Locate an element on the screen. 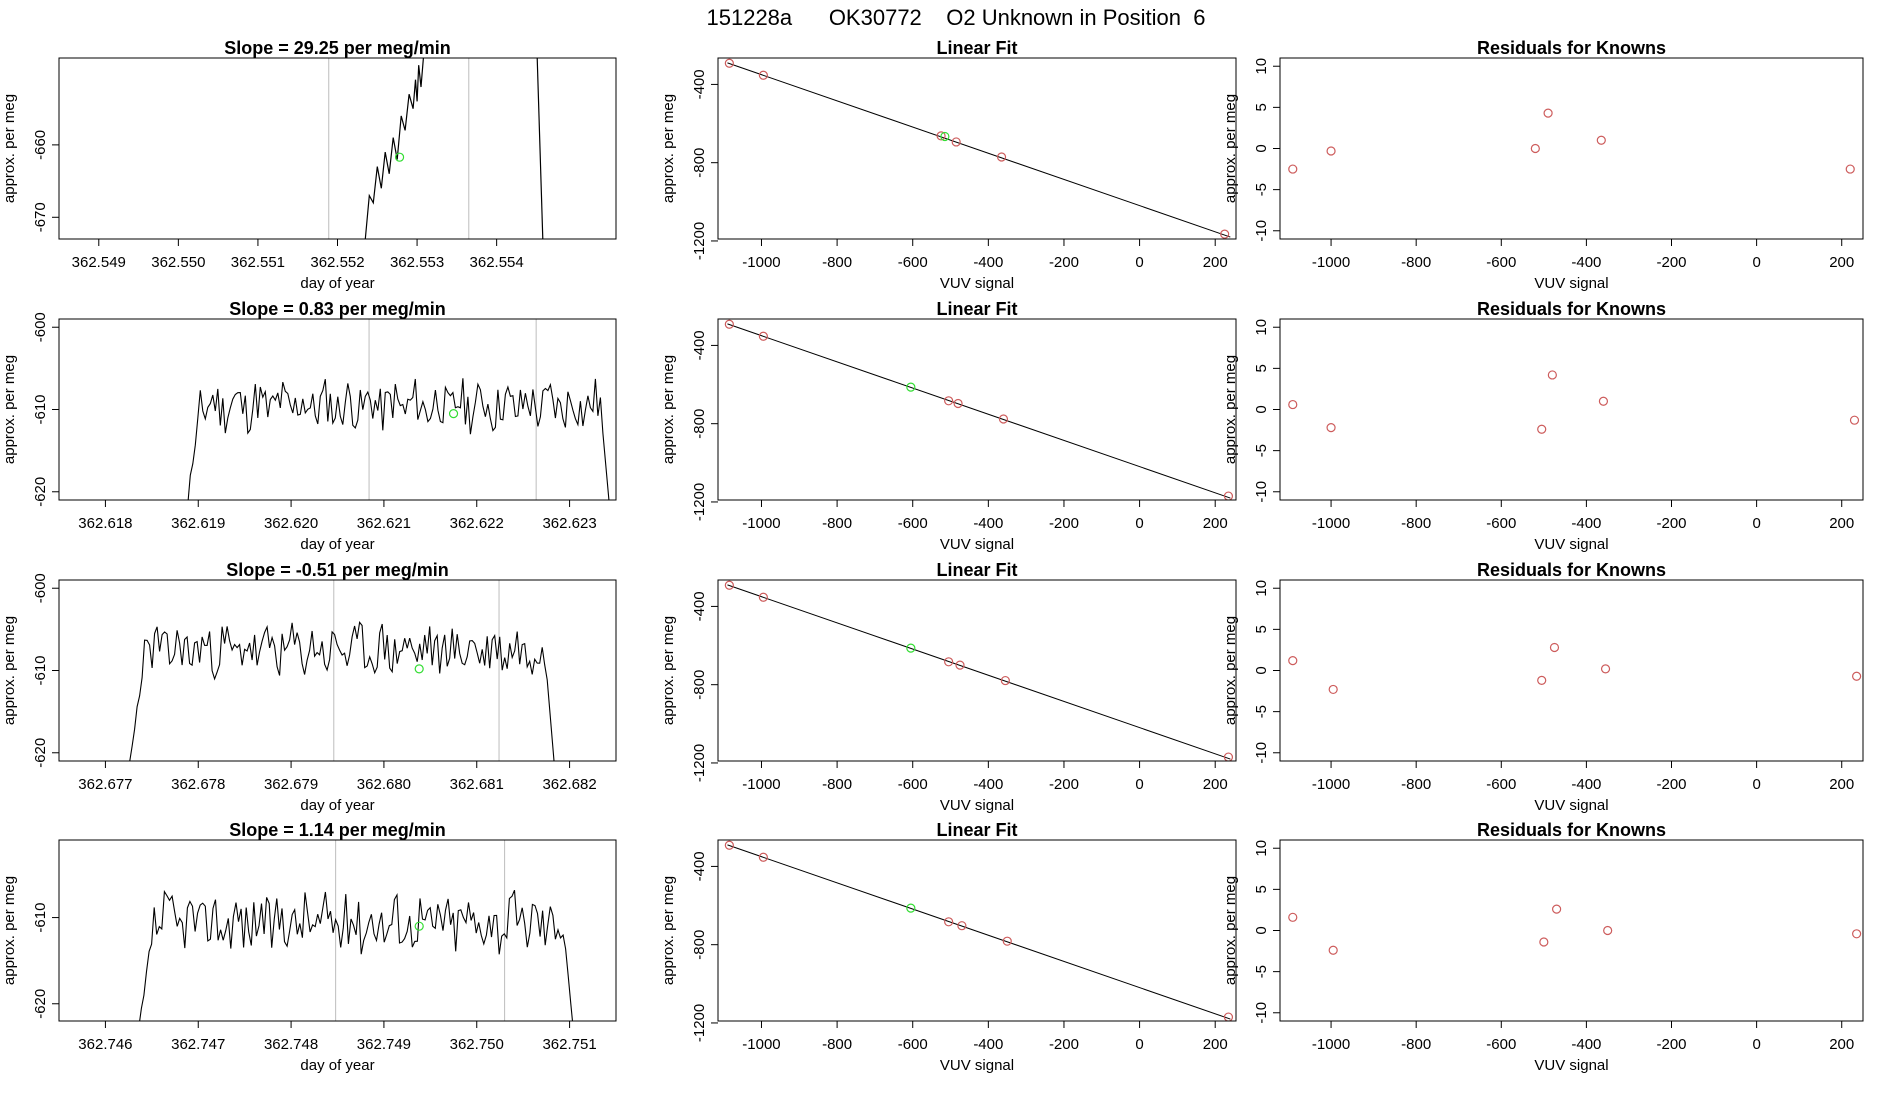 This screenshot has width=1900, height=1100. x-tick-label: 362.623 is located at coordinates (569, 523).